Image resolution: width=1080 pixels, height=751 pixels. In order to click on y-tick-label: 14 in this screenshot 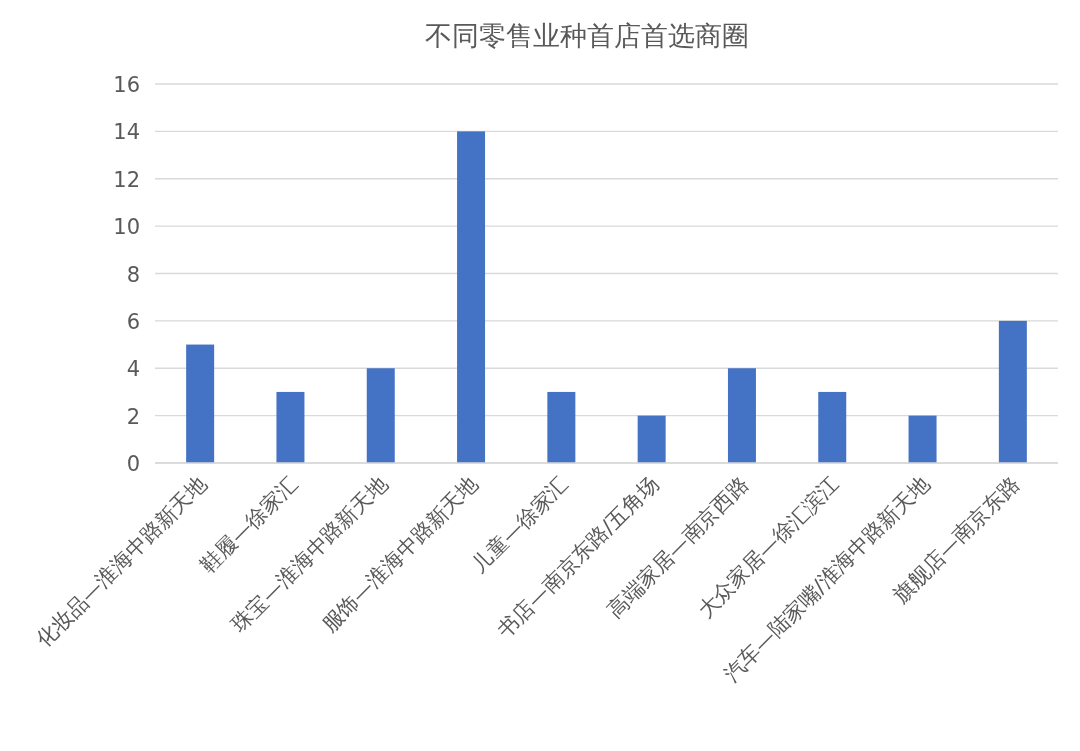, I will do `click(126, 132)`.